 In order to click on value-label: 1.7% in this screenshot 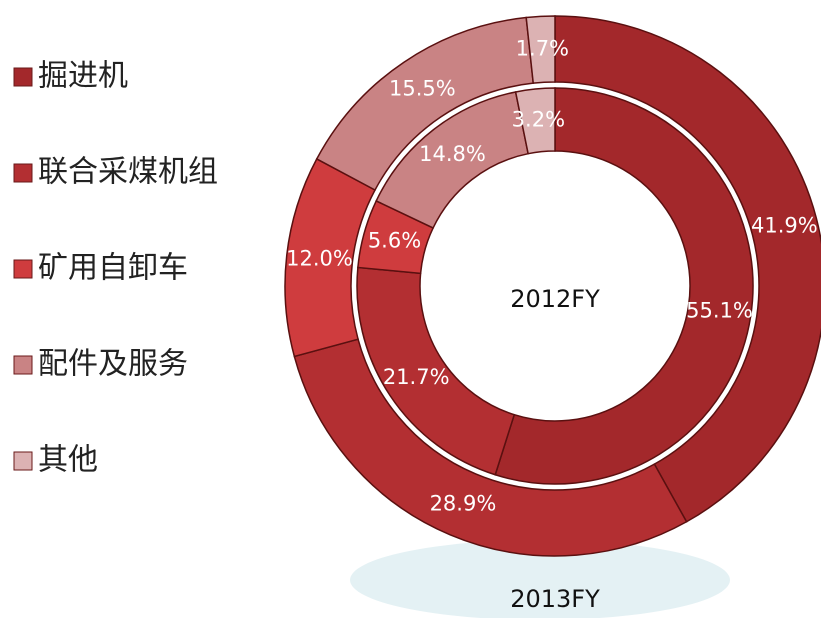, I will do `click(542, 48)`.